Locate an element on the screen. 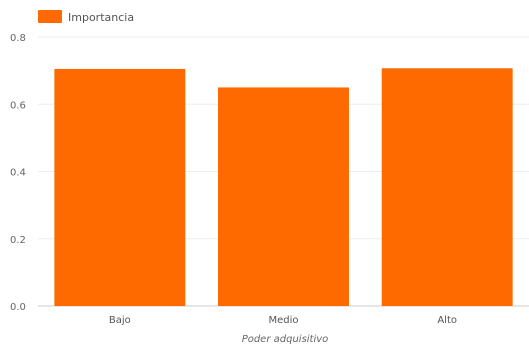 Image resolution: width=529 pixels, height=345 pixels. legend: Importancia is located at coordinates (86, 17).